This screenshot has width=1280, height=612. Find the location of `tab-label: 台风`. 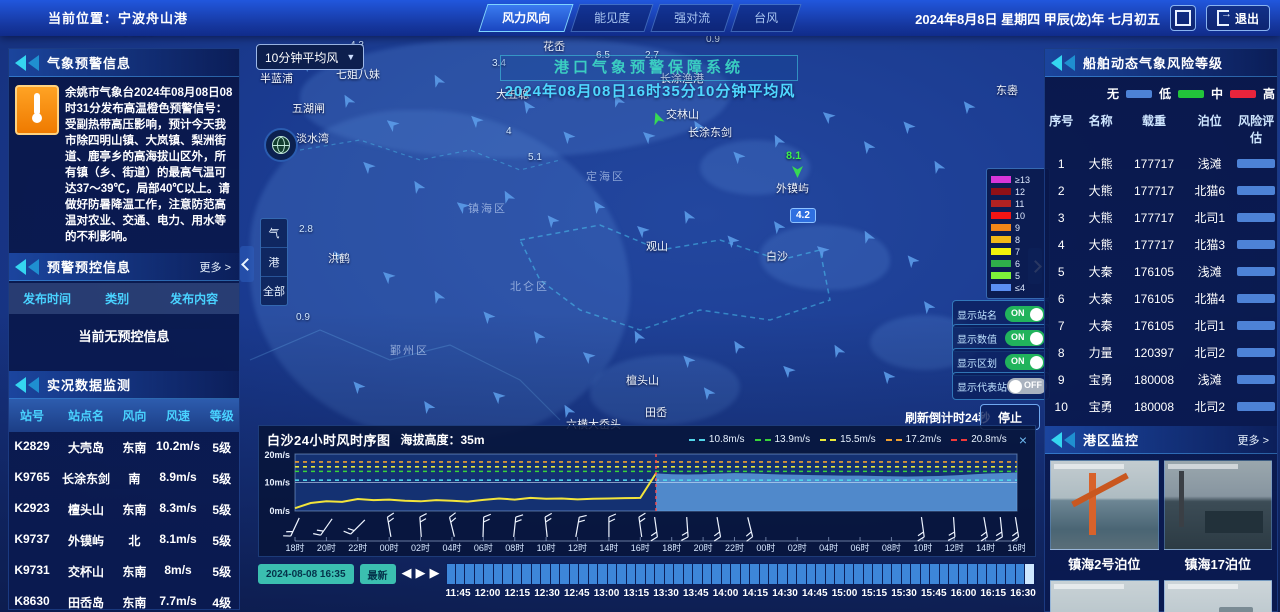

tab-label: 台风 is located at coordinates (766, 18).